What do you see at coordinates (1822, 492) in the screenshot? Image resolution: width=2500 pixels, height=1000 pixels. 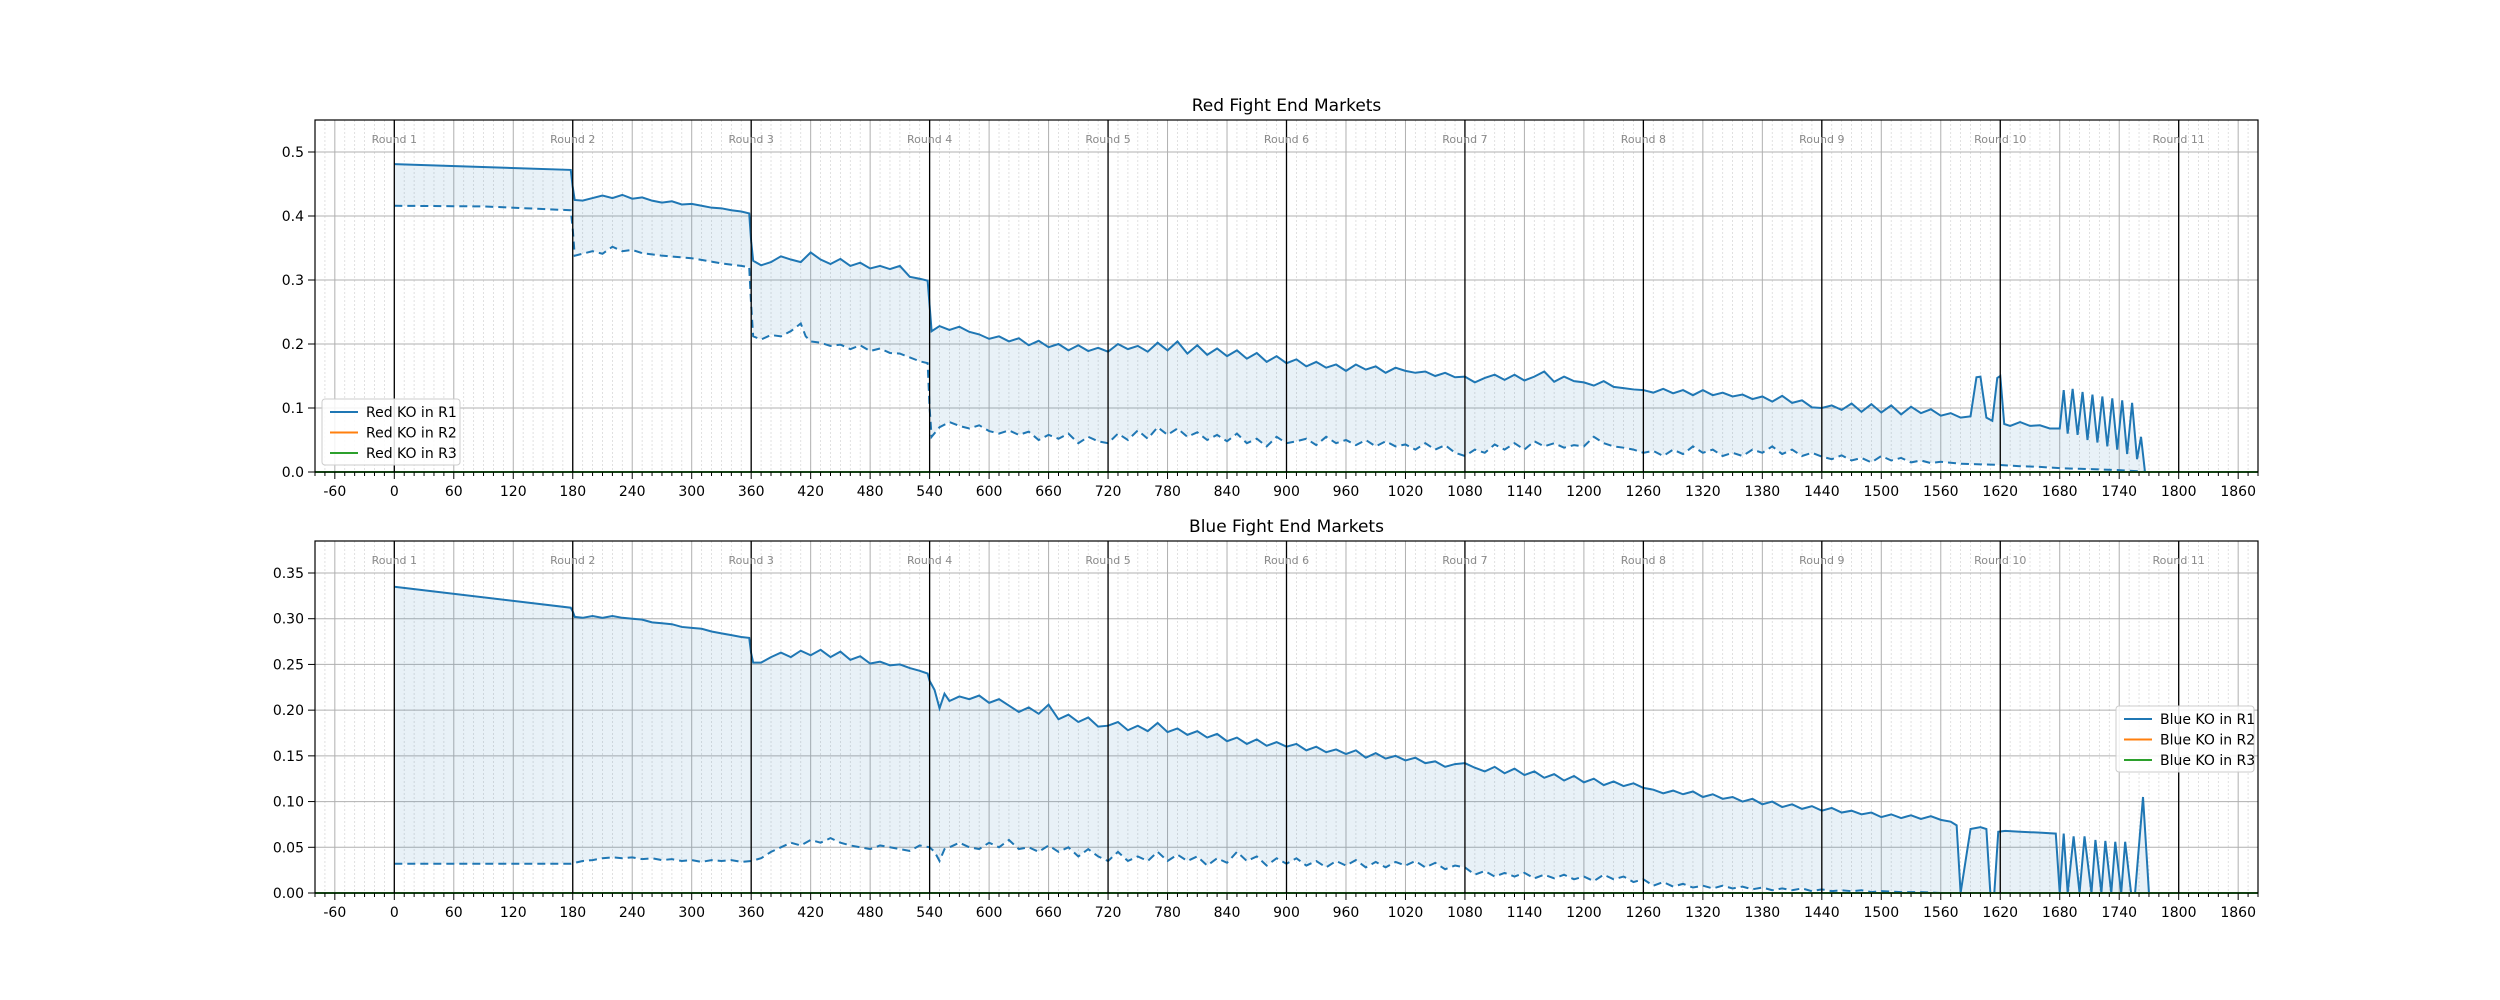 I see `x-tick-label: 1440` at bounding box center [1822, 492].